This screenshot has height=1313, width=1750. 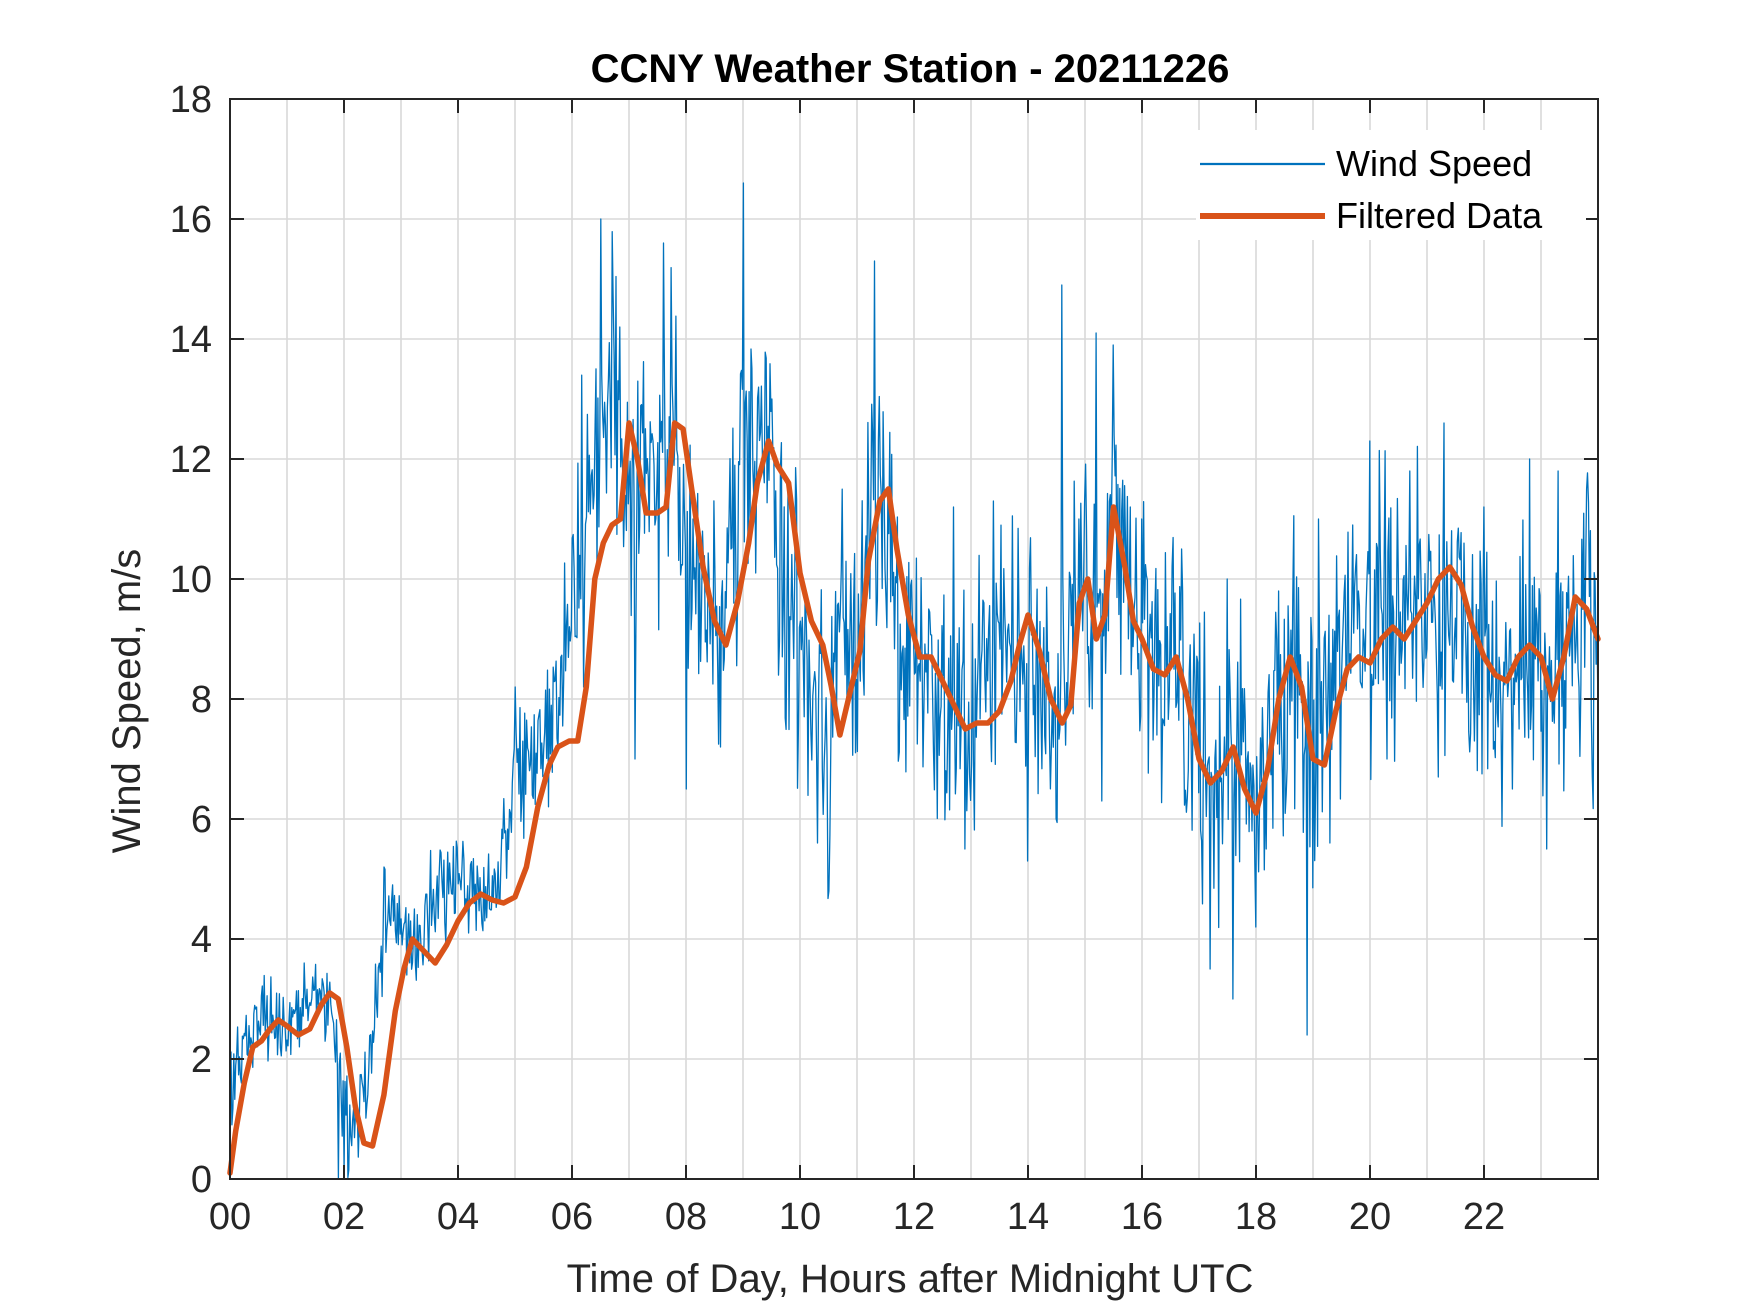 I want to click on y-tick-label: 16, so click(x=191, y=220).